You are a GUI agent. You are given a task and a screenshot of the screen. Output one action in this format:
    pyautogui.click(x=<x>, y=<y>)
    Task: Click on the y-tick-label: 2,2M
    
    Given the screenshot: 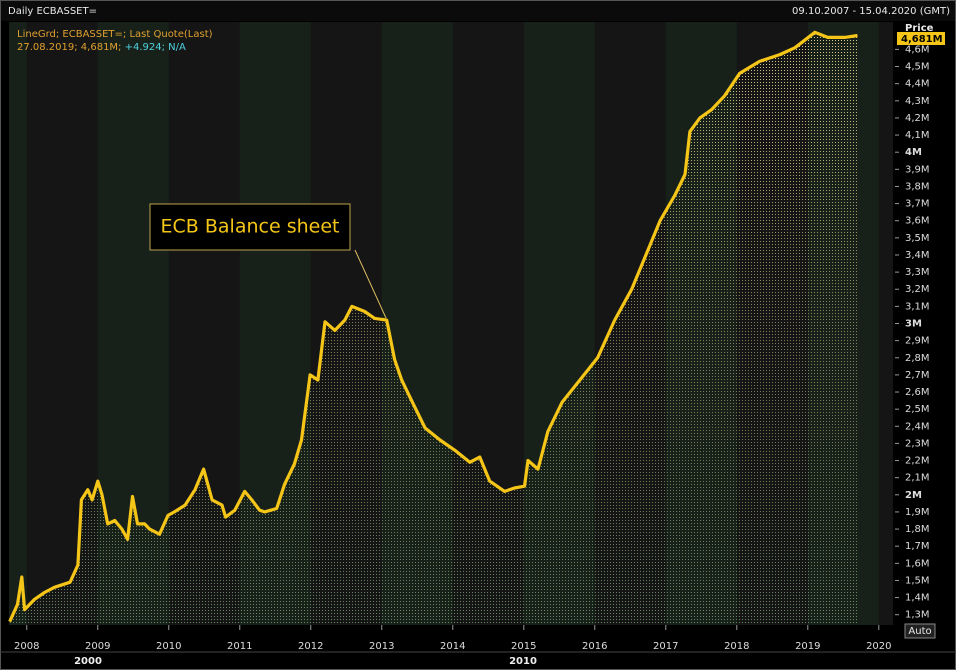 What is the action you would take?
    pyautogui.click(x=917, y=461)
    